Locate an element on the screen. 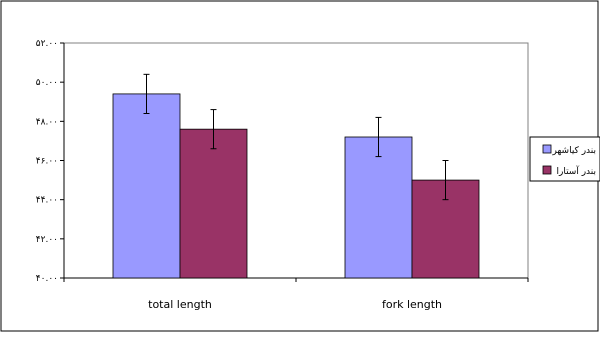 The image size is (600, 337). legend-box is located at coordinates (564, 159).